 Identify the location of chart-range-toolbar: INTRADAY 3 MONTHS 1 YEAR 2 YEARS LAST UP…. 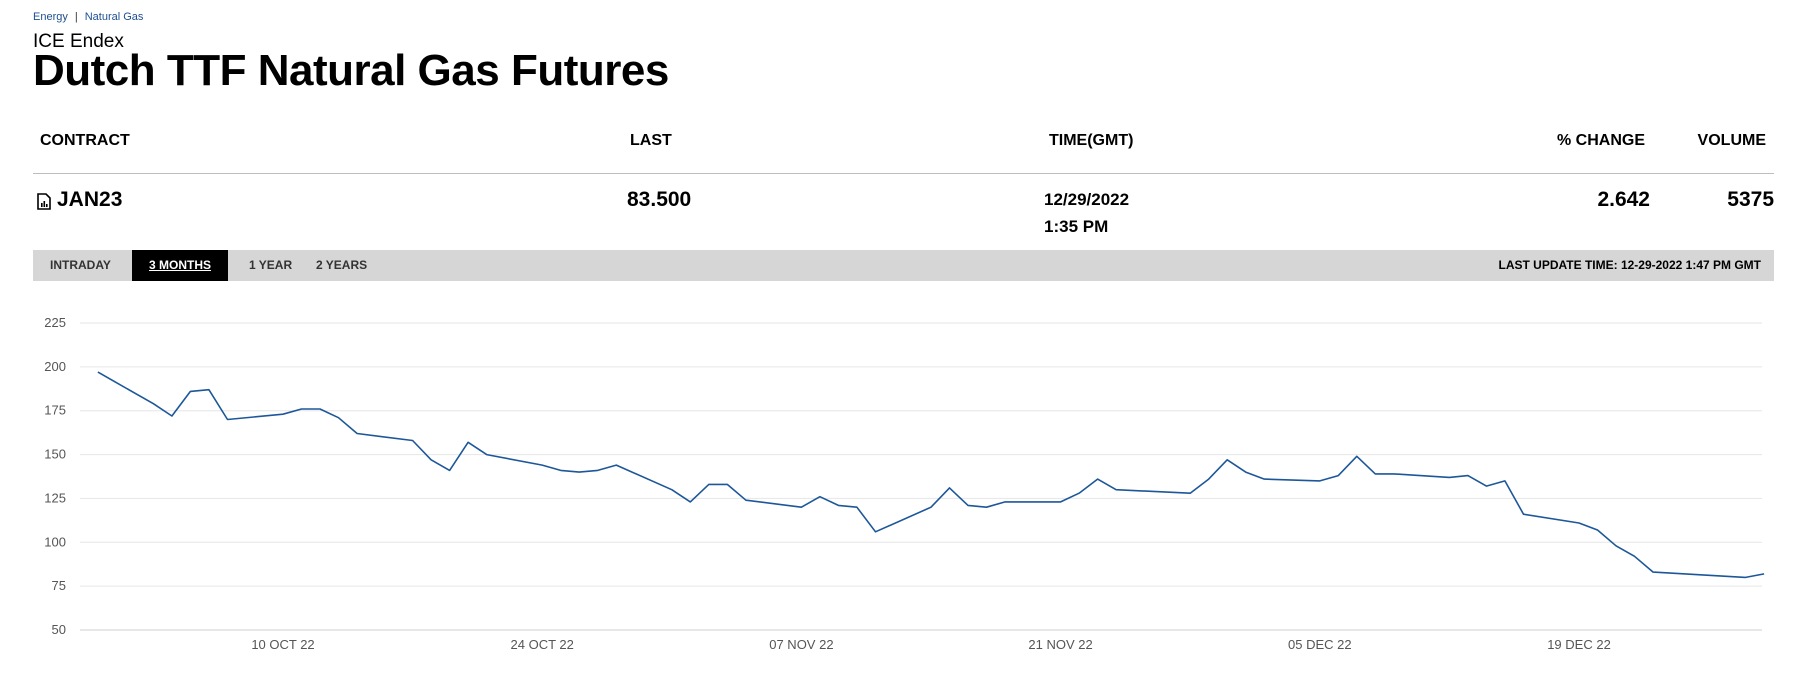
(903, 265).